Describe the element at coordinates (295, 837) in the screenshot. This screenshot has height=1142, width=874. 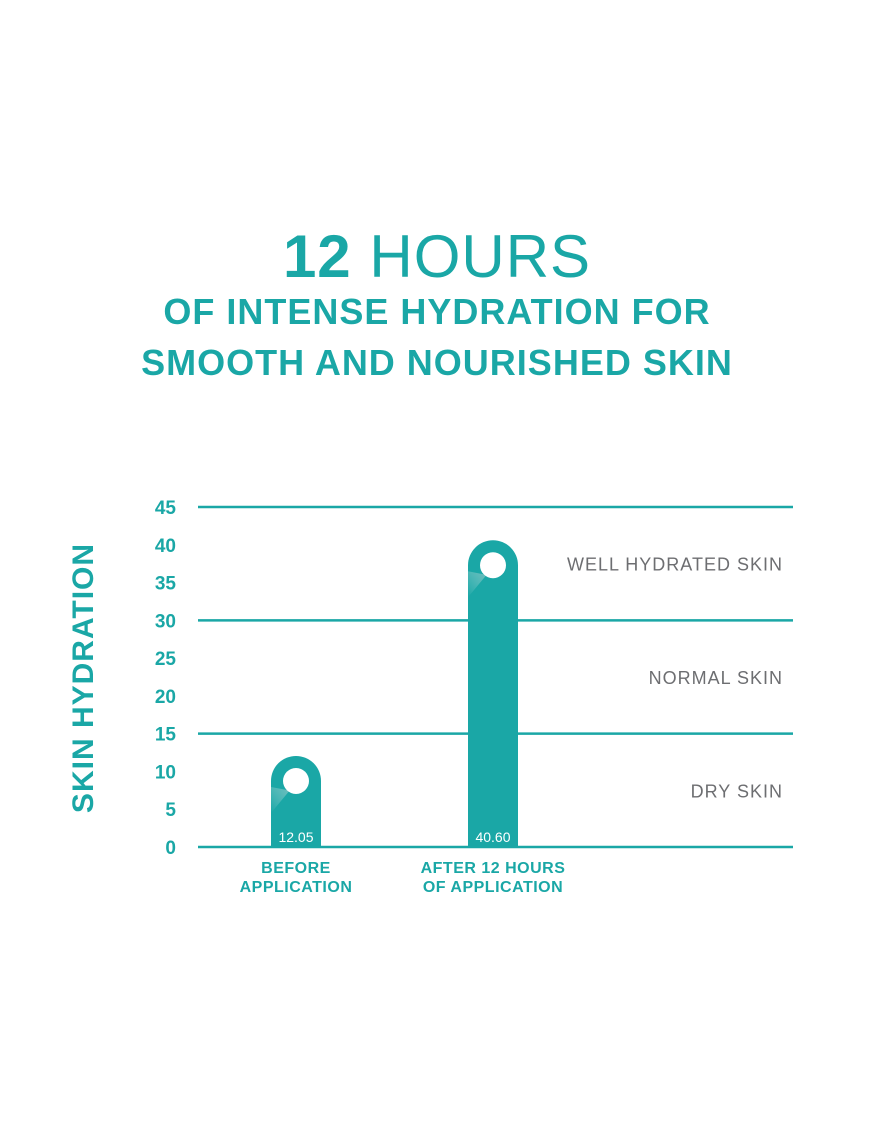
I see `bar-value-label: 12.05` at that location.